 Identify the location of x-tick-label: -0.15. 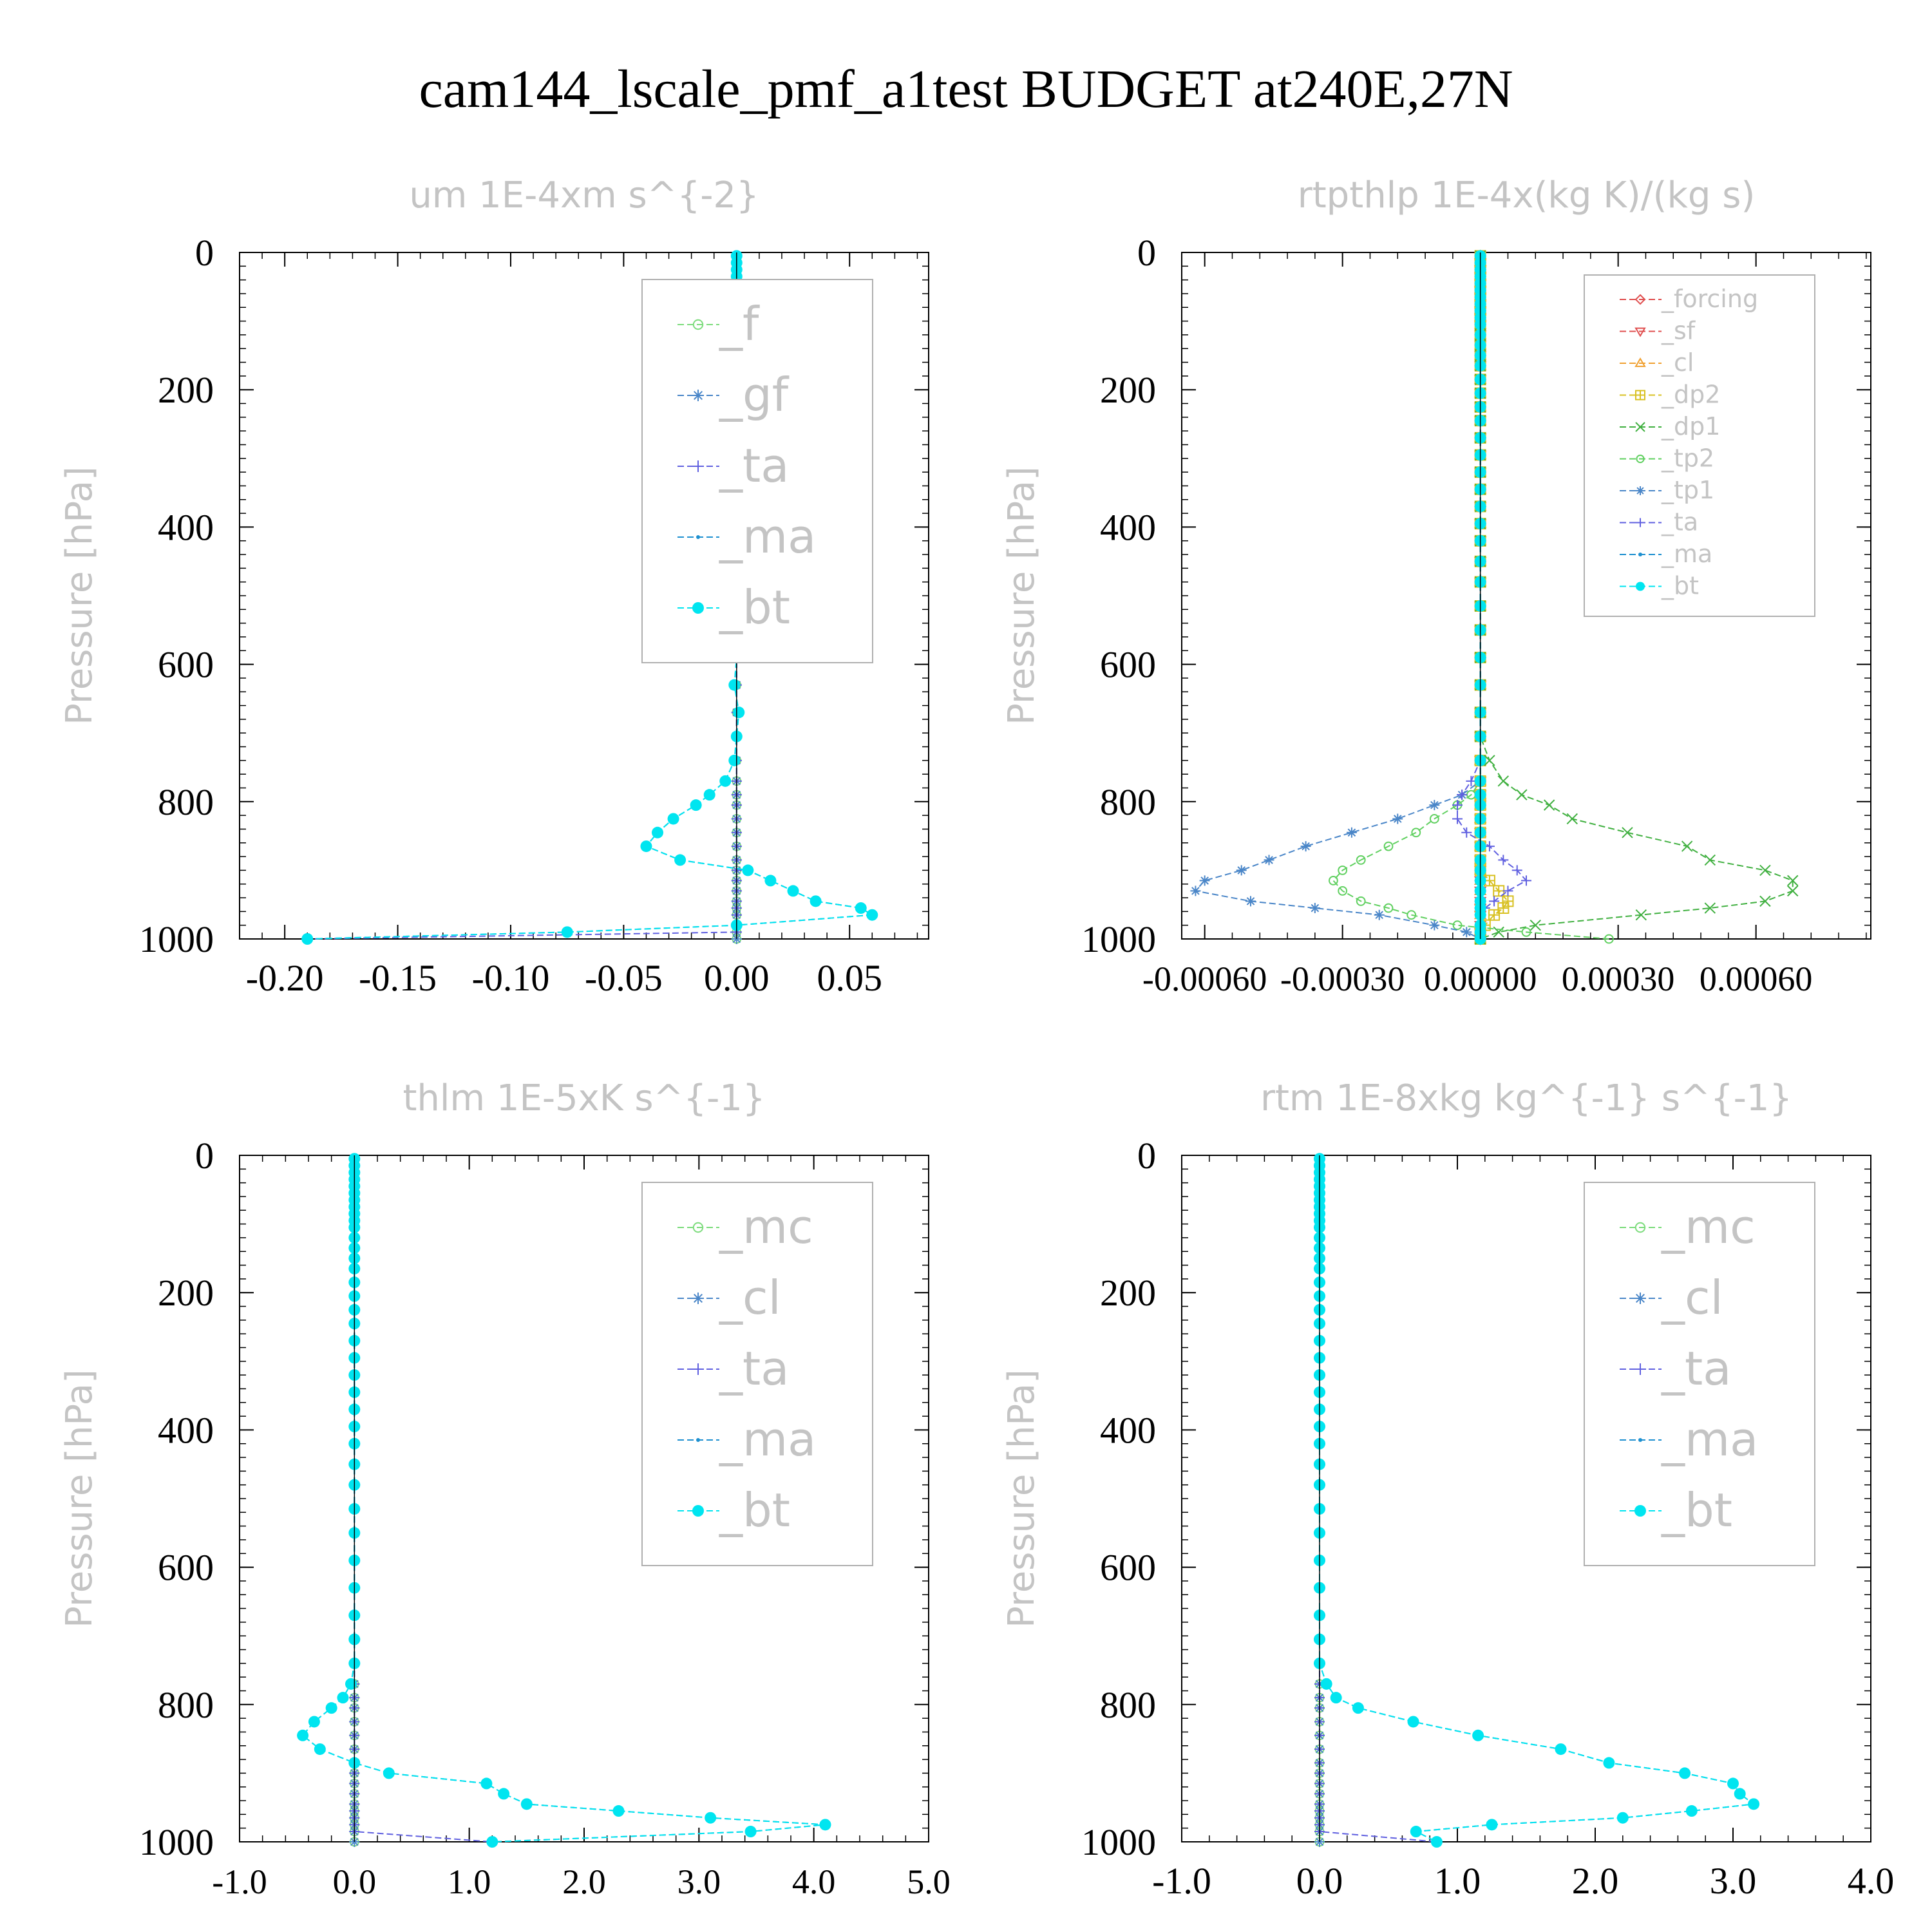
(398, 978).